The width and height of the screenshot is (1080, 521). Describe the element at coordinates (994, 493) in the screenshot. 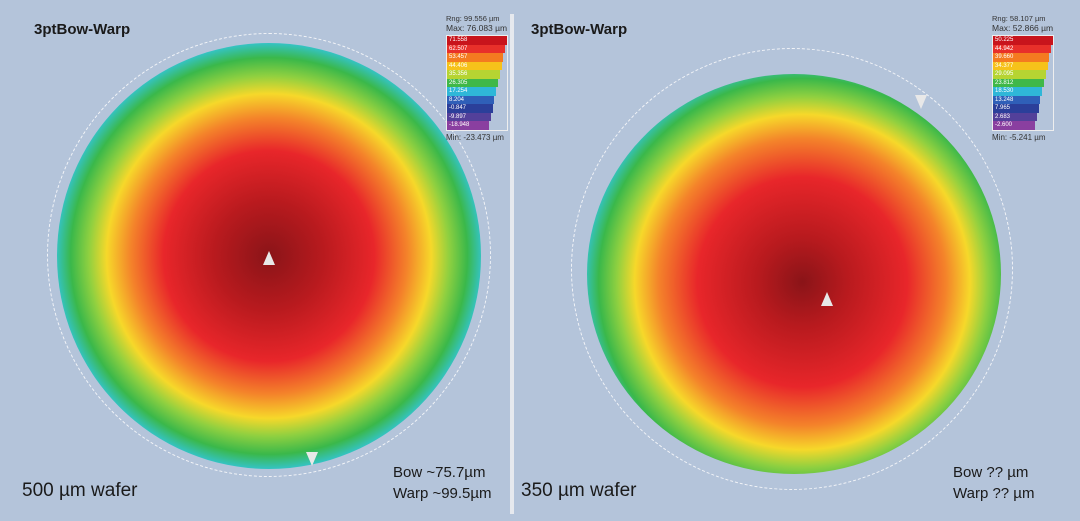

I see `warp-value: Warp ?? µm` at that location.